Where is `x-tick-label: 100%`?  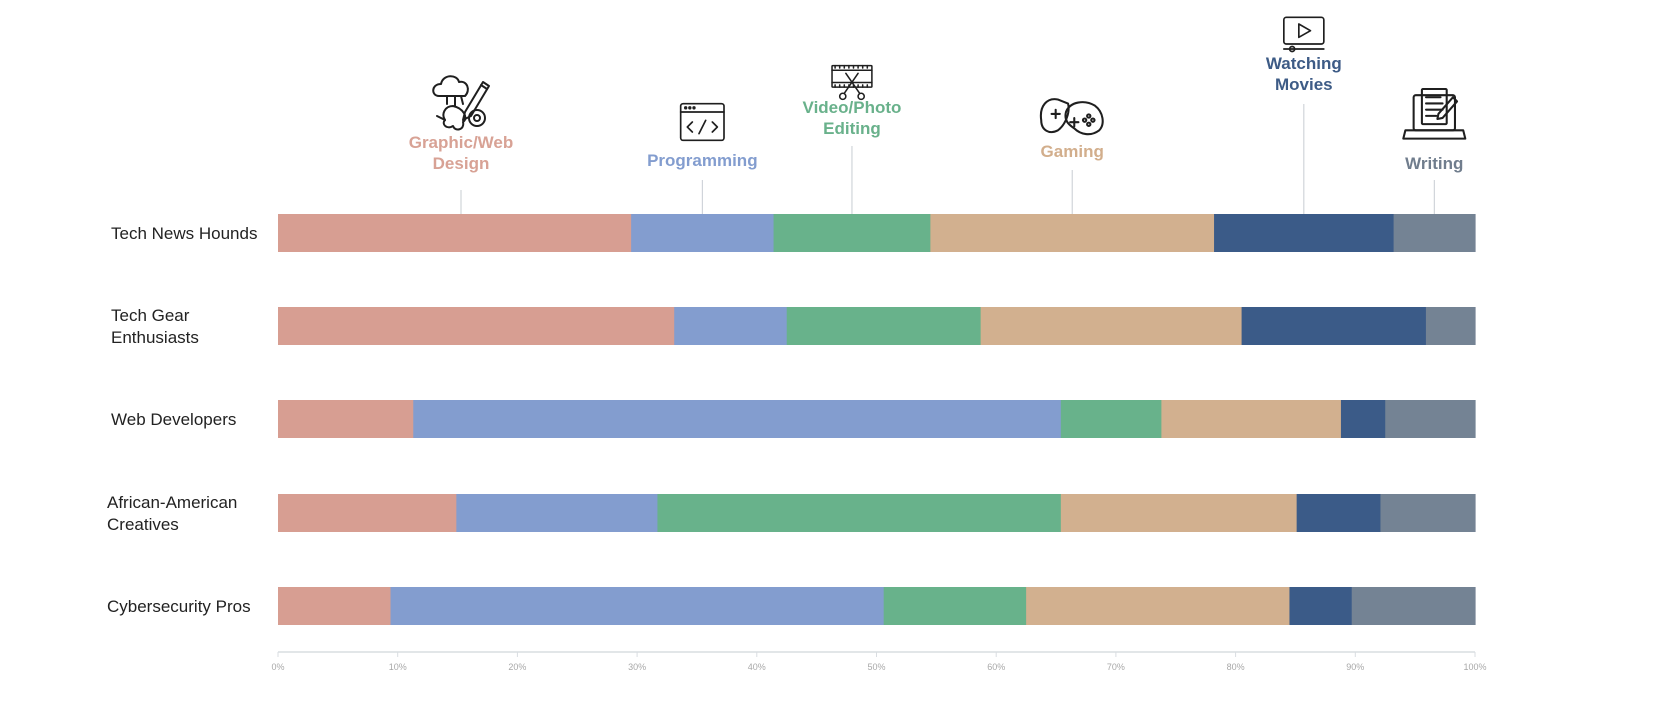
x-tick-label: 100% is located at coordinates (1474, 667).